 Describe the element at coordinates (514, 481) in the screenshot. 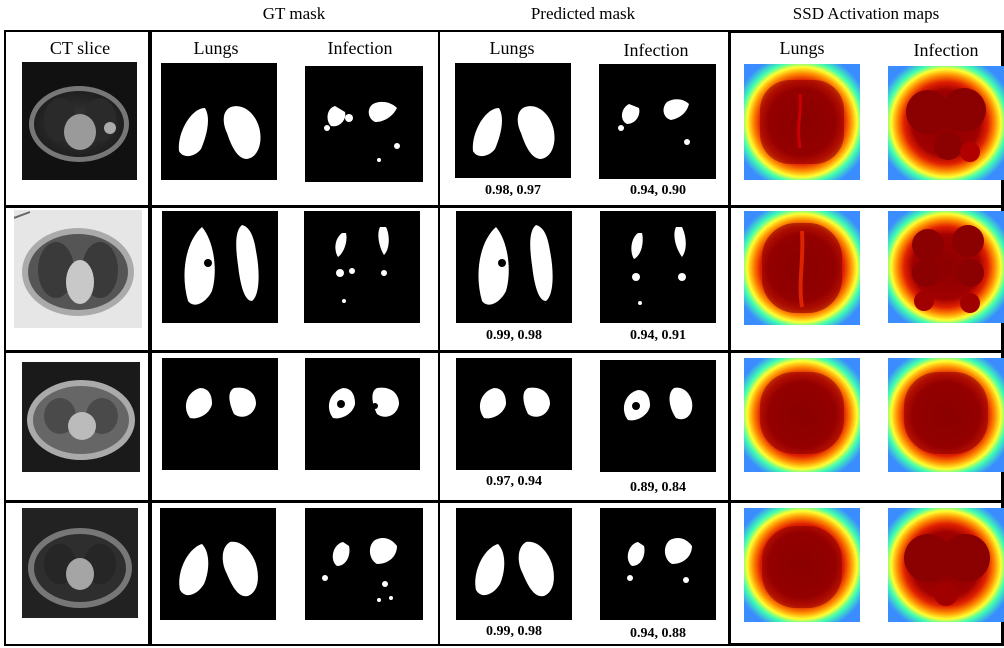

I see `pred-lungs-score: 0.97, 0.94` at that location.